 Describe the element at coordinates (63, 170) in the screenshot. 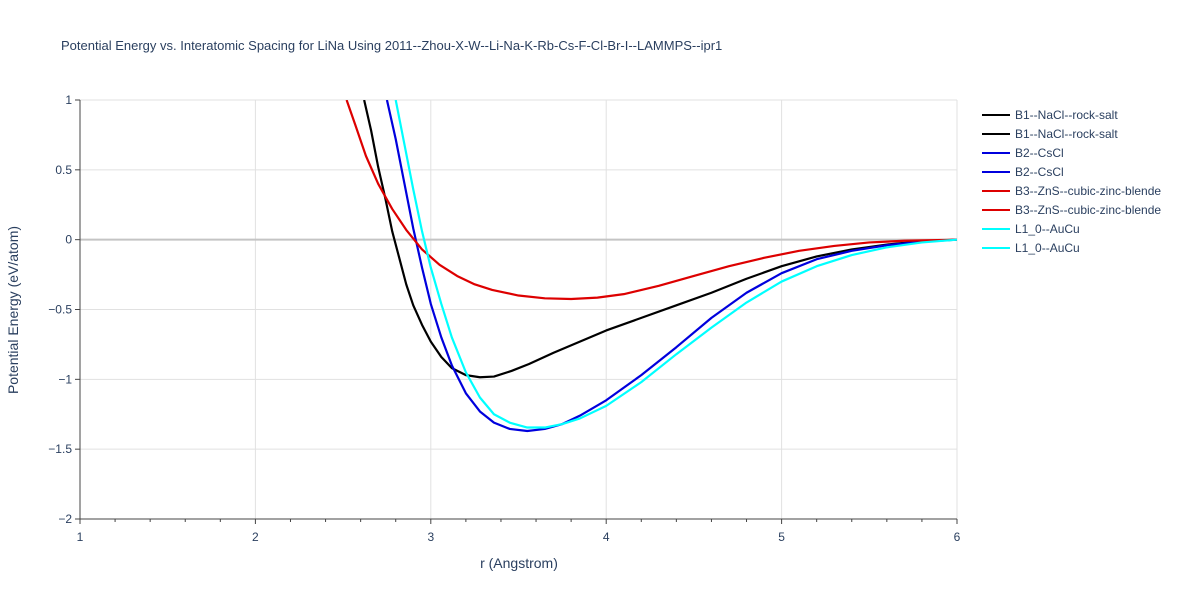

I see `y-tick-label: 0.5` at that location.